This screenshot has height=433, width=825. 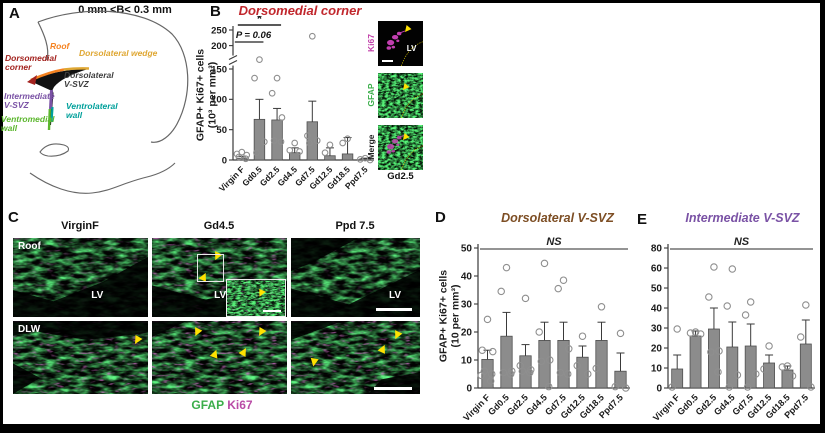 I want to click on y-tick-label: 30, so click(x=467, y=304).